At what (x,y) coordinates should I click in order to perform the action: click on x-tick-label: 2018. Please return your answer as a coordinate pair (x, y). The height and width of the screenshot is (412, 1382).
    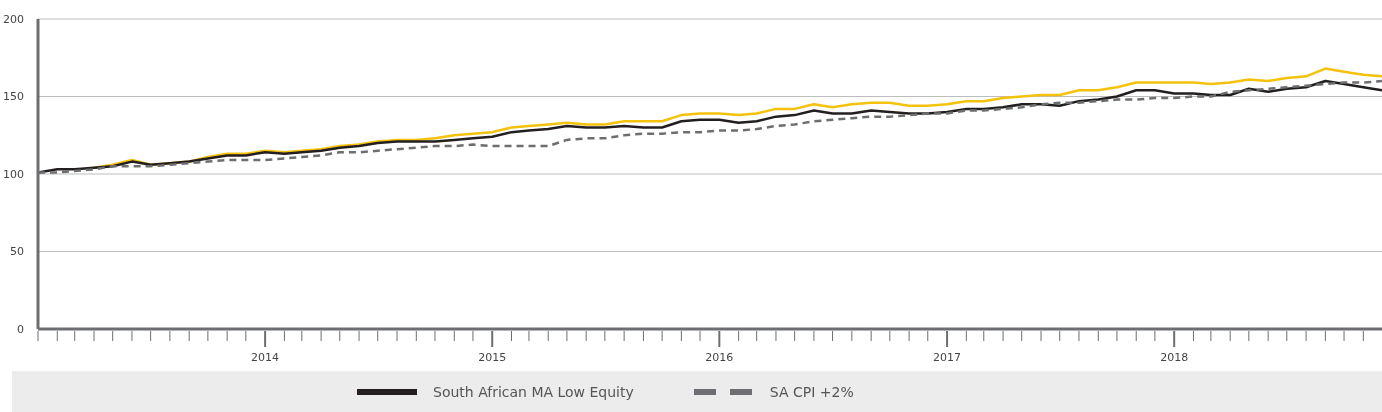
    Looking at the image, I should click on (1174, 357).